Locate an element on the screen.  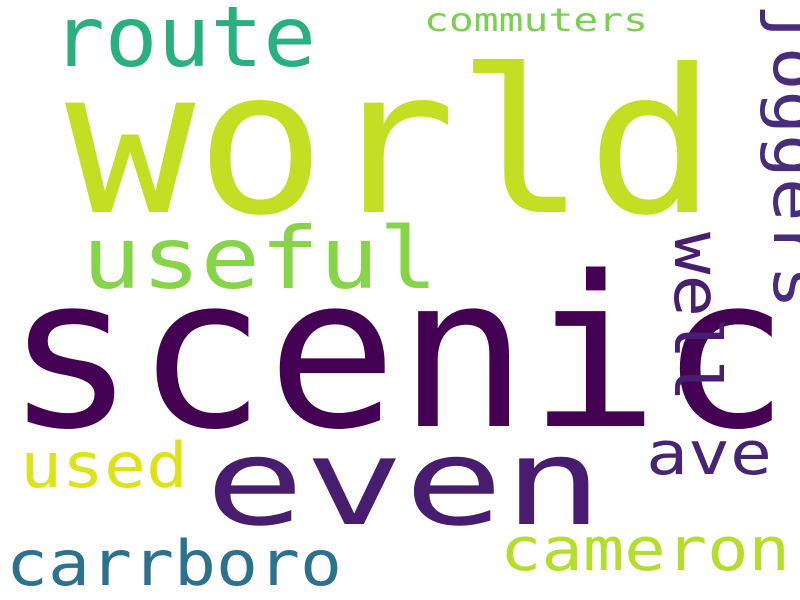
word-well: well is located at coordinates (696, 317).